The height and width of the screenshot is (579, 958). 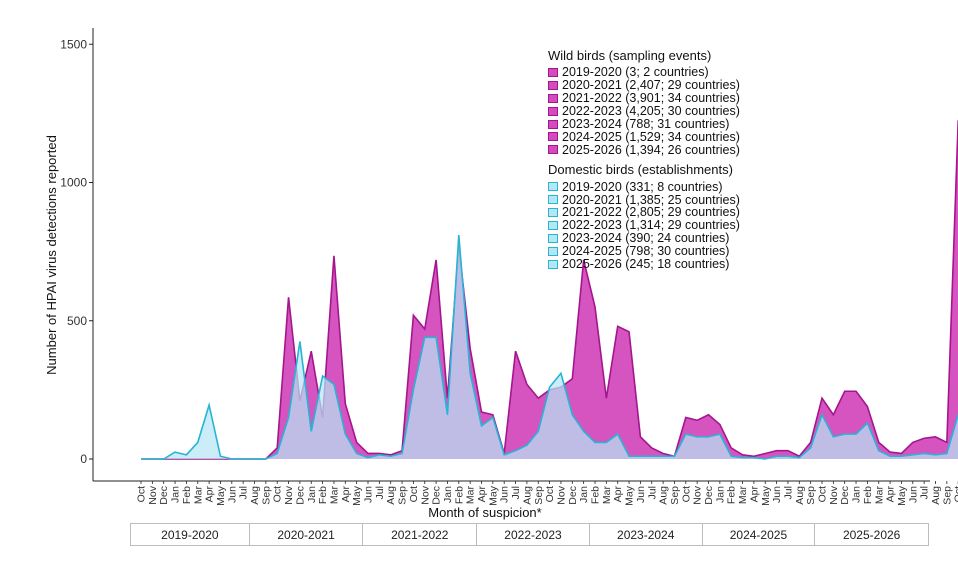 I want to click on legend-label: 2025-2026 (245; 18 countries), so click(x=646, y=264).